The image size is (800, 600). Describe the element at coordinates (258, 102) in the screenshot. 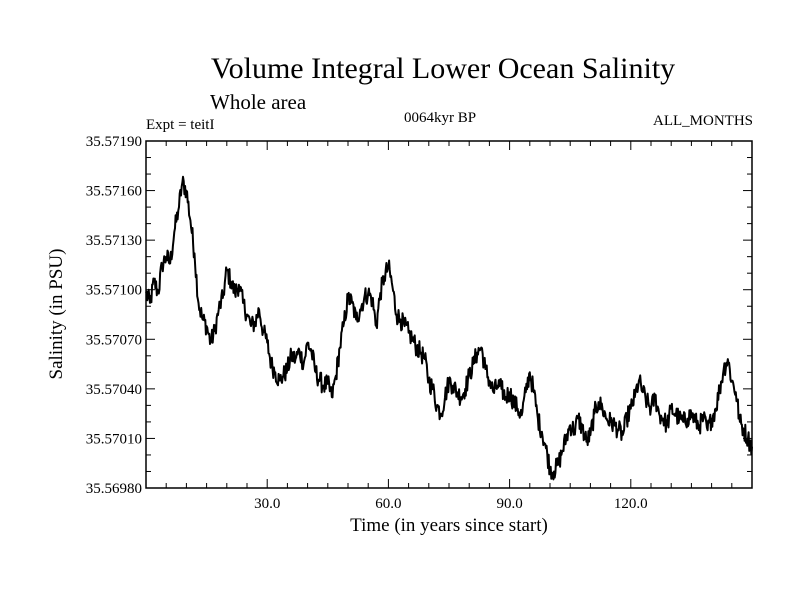

I see `chart-subtitle: Whole area` at that location.